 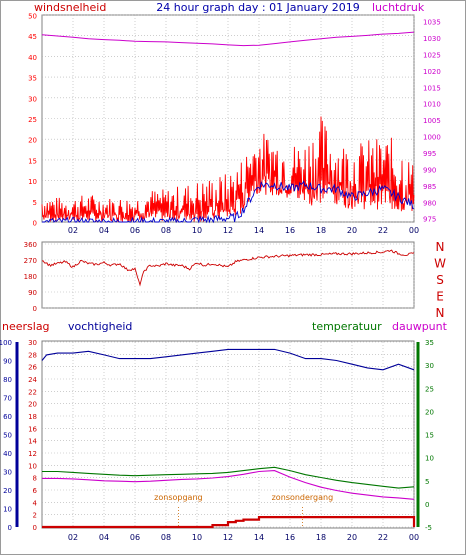 I want to click on pressure-tick-label: 1005, so click(x=432, y=121).